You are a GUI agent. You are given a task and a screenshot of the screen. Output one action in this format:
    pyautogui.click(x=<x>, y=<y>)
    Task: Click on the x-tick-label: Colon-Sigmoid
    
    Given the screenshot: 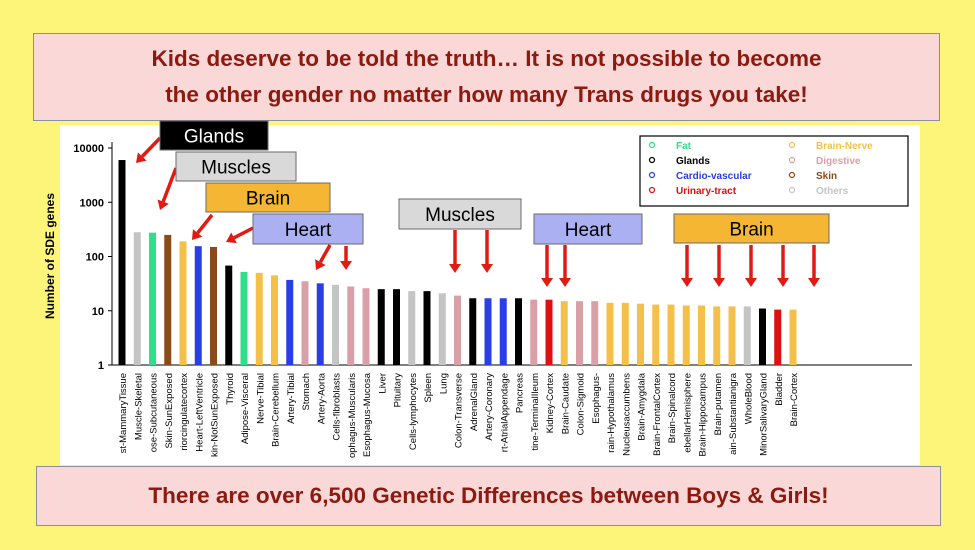 What is the action you would take?
    pyautogui.click(x=581, y=404)
    